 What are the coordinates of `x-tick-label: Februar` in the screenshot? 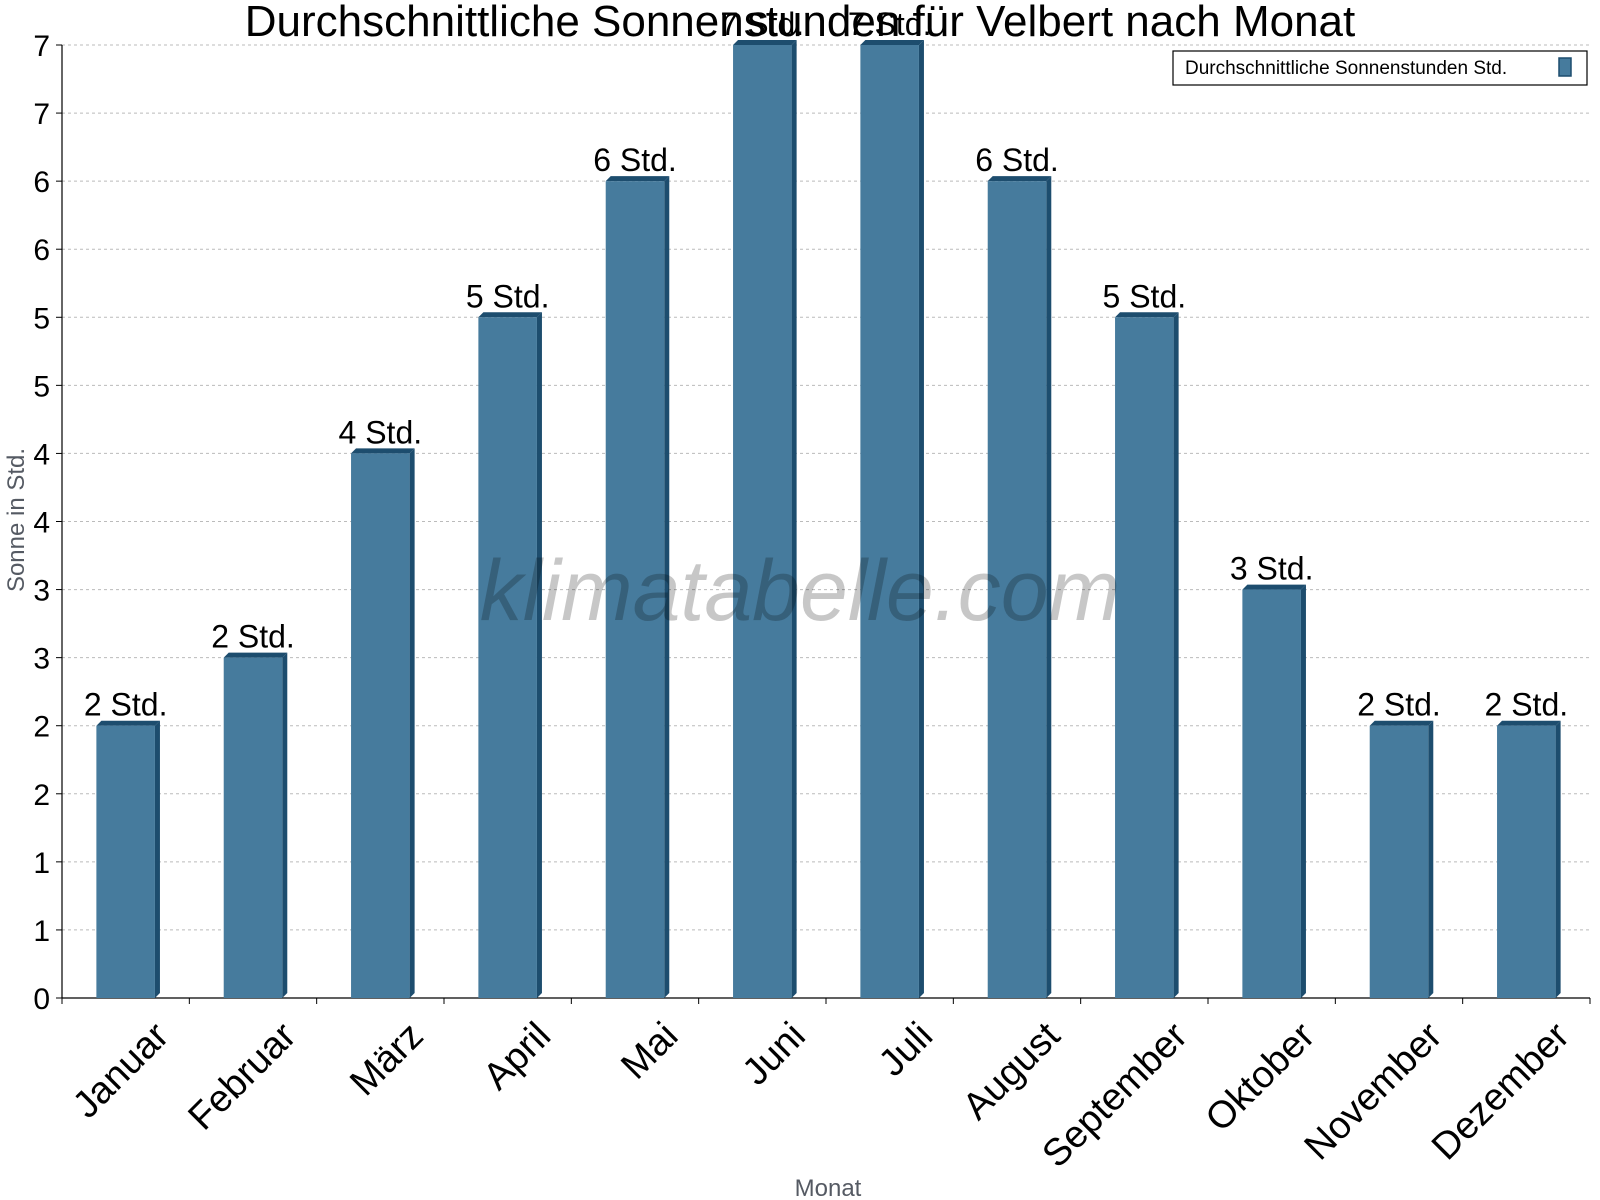 It's located at (243, 1076).